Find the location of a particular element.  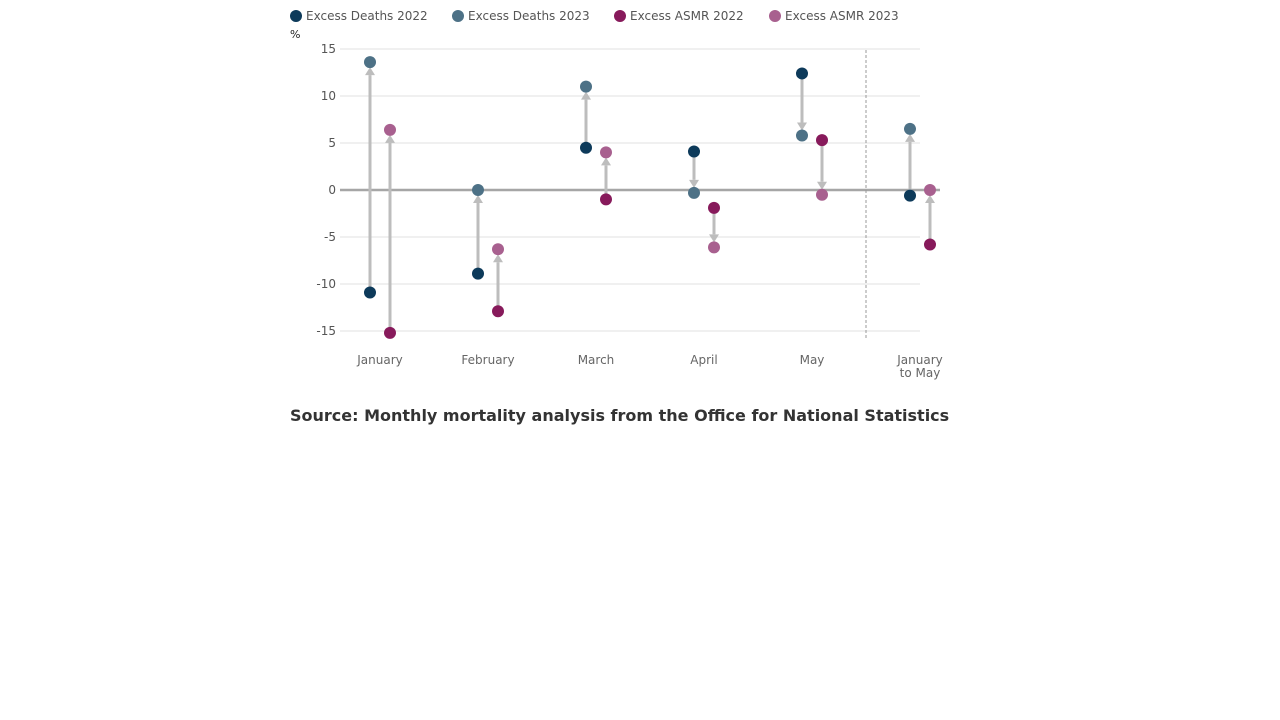

x-category-label: May is located at coordinates (812, 360).